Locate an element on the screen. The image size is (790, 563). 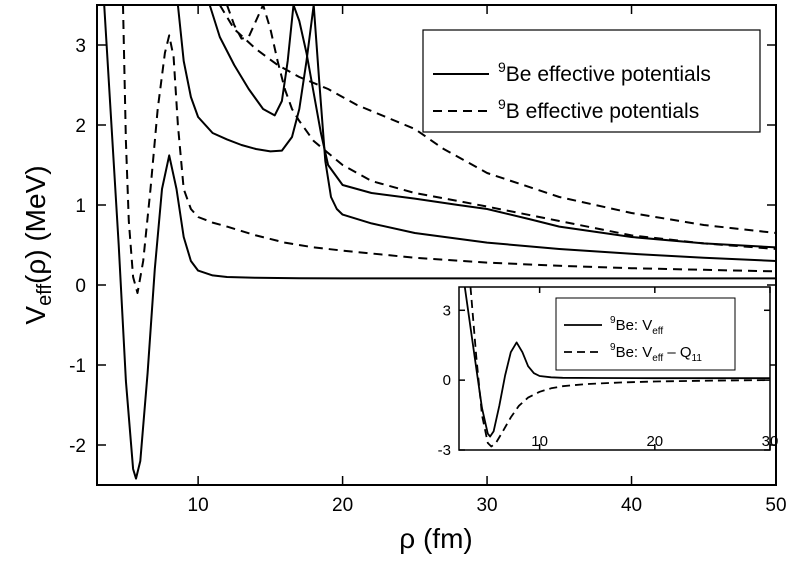
inset-legend-label-2: 9Be: Veff – Q11 is located at coordinates (656, 353).